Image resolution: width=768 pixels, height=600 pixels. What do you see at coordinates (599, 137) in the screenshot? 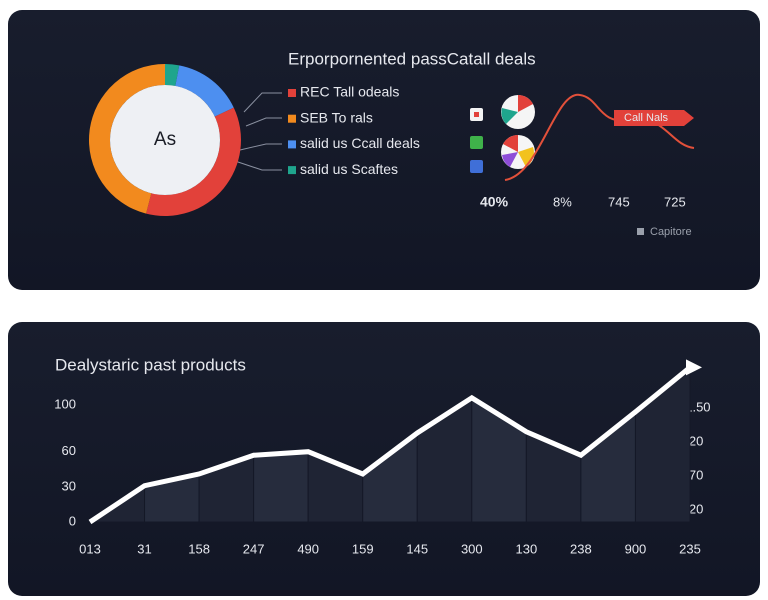
I see `mini-curve` at bounding box center [599, 137].